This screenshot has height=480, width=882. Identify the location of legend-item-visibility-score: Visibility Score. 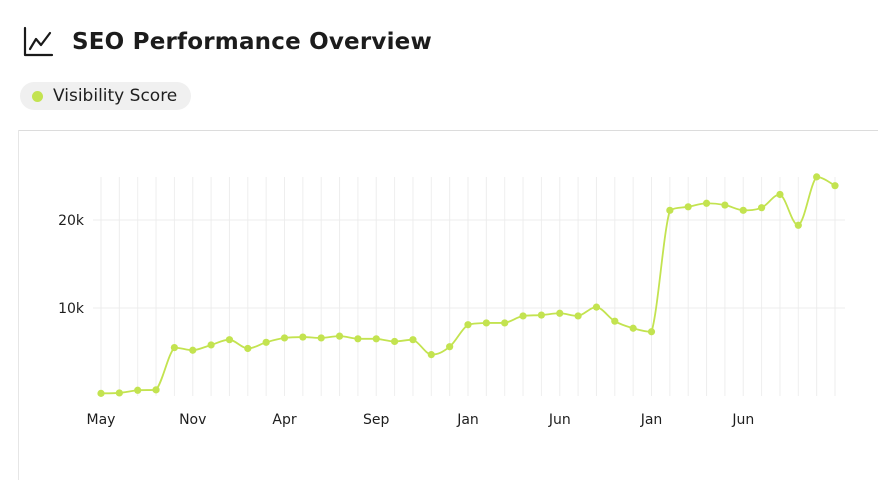
(106, 96).